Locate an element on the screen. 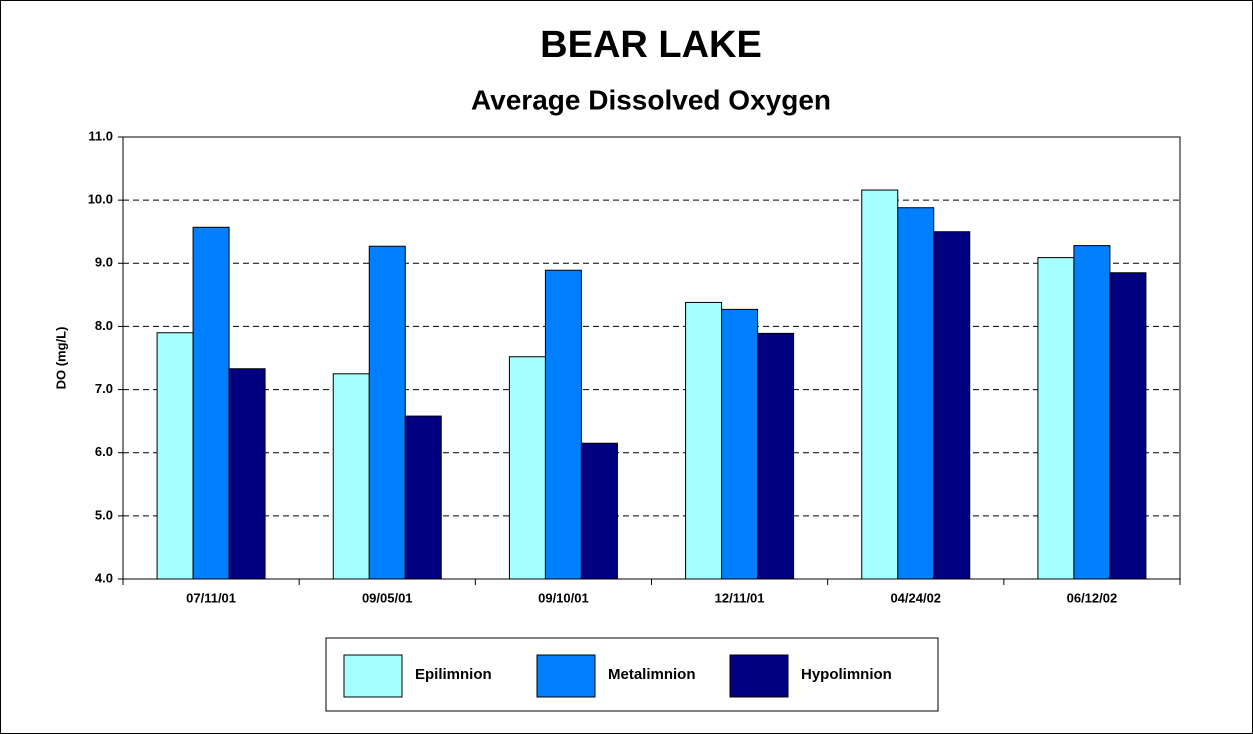 The image size is (1253, 734). legend-box is located at coordinates (632, 674).